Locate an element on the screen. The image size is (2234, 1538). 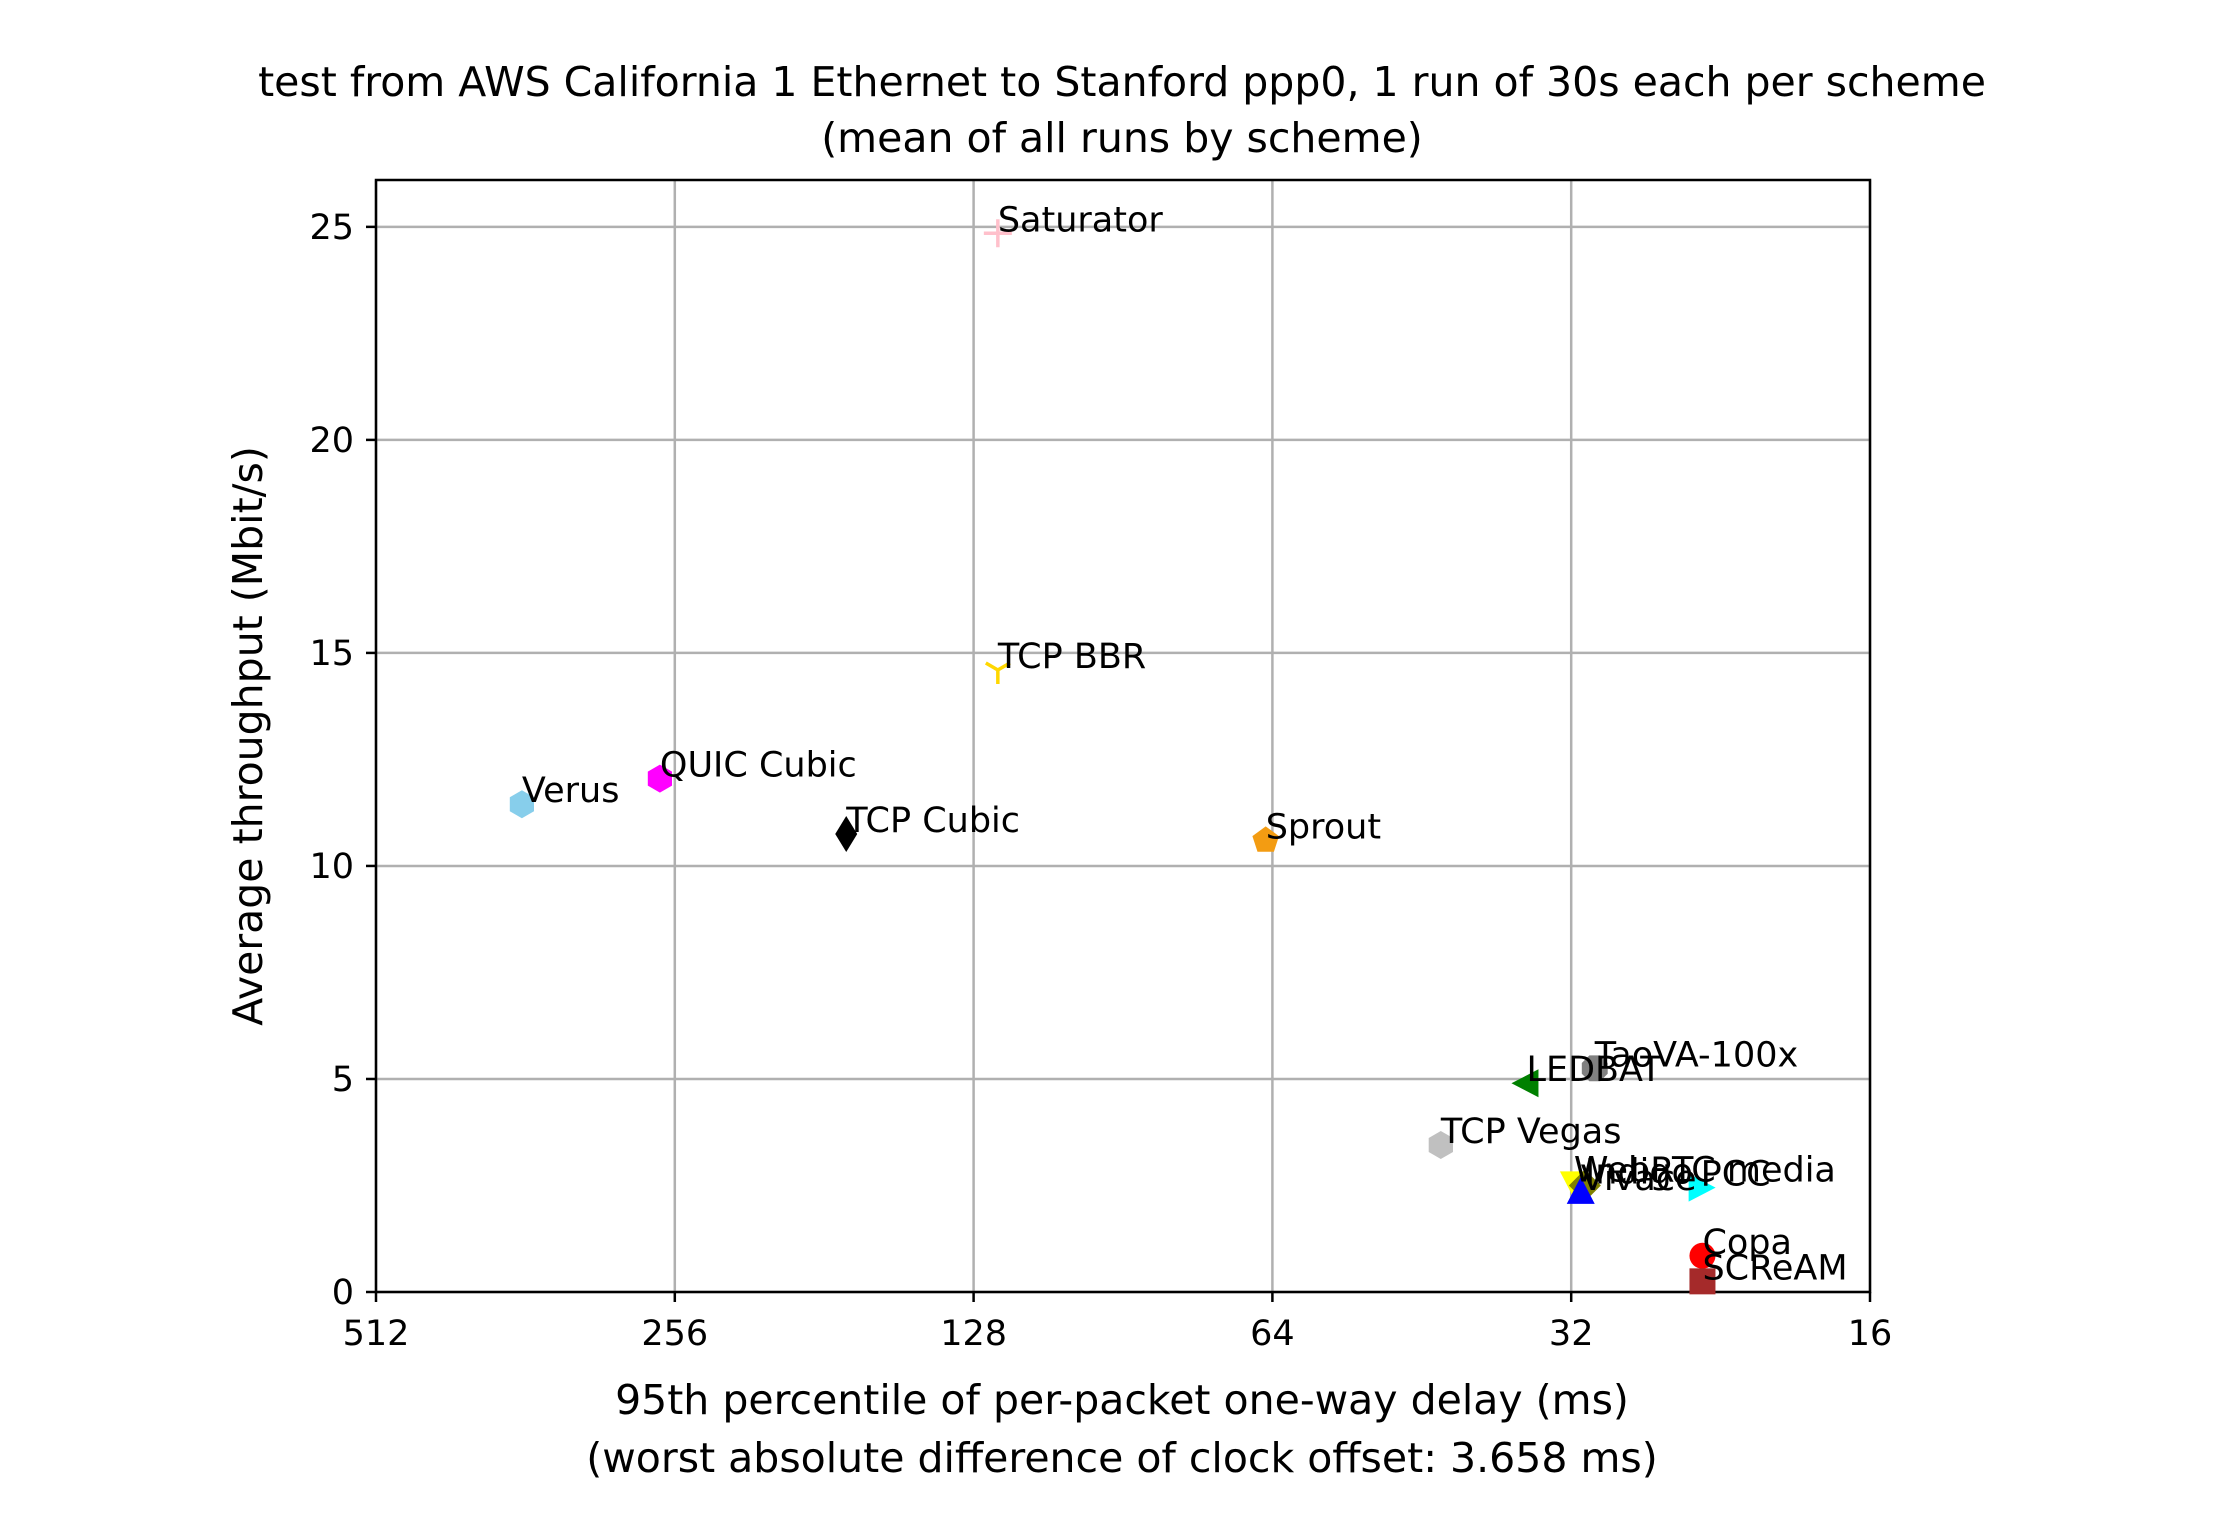
label-quic-cubic: QUIC Cubic is located at coordinates (758, 766).